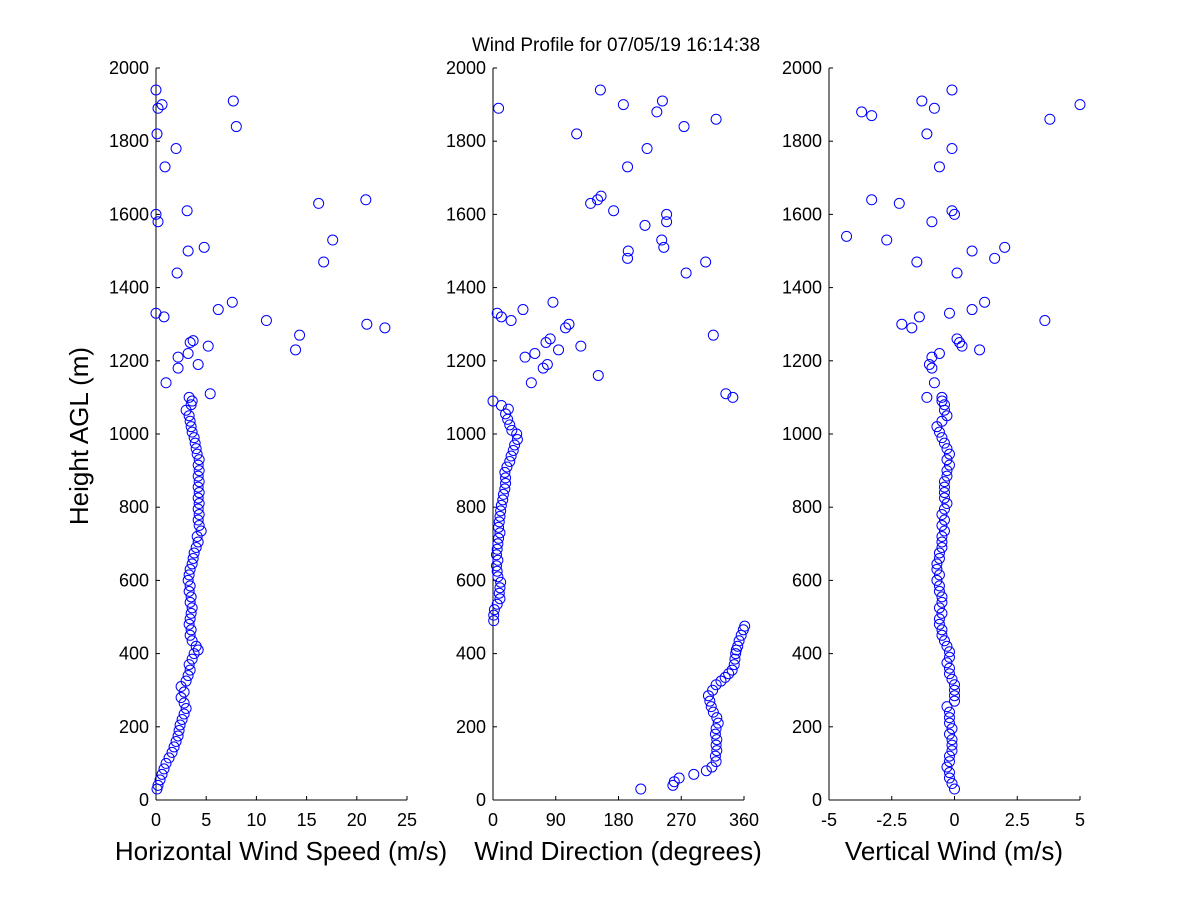  I want to click on y-tick-label: 800, so click(471, 507).